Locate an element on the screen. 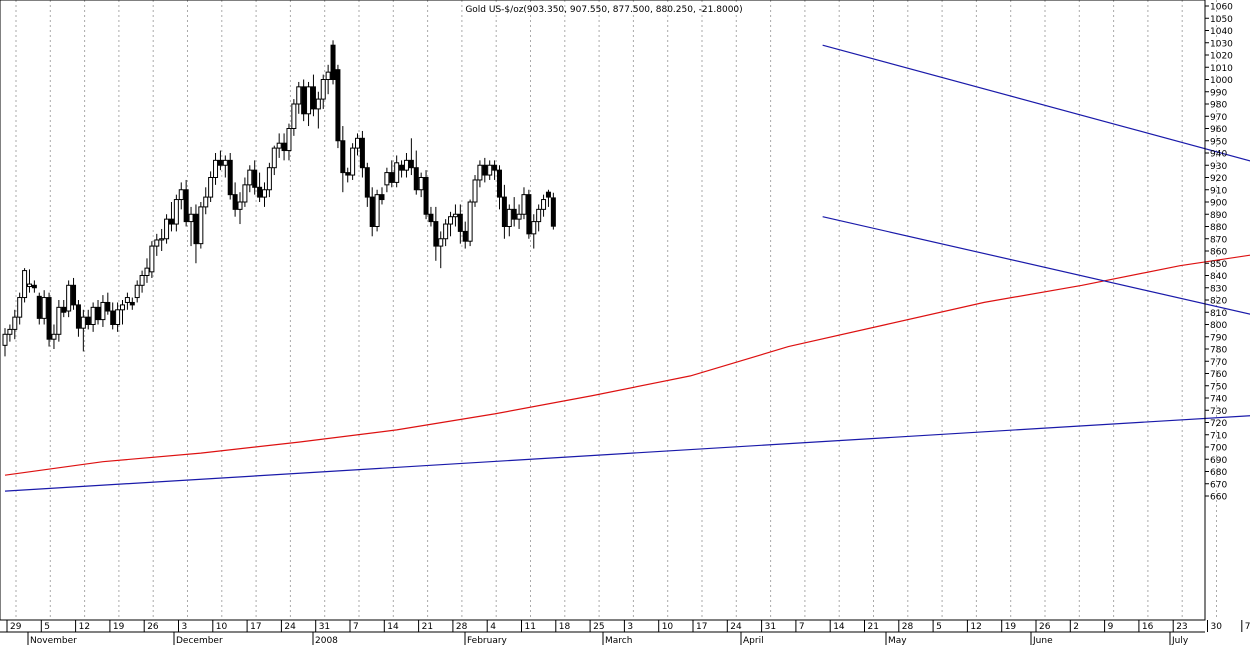 Image resolution: width=1250 pixels, height=645 pixels. x-tick-label: 24 is located at coordinates (736, 627).